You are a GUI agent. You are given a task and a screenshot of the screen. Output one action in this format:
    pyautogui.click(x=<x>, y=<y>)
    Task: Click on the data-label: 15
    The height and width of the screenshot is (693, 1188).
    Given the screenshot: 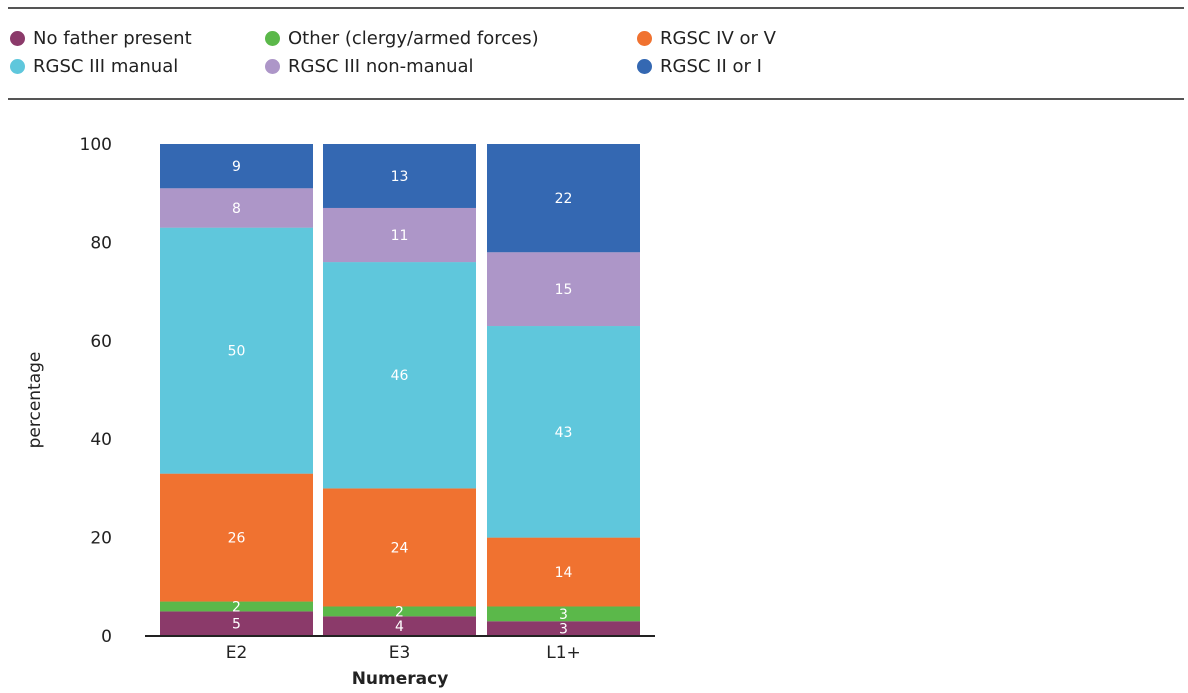 What is the action you would take?
    pyautogui.click(x=564, y=290)
    